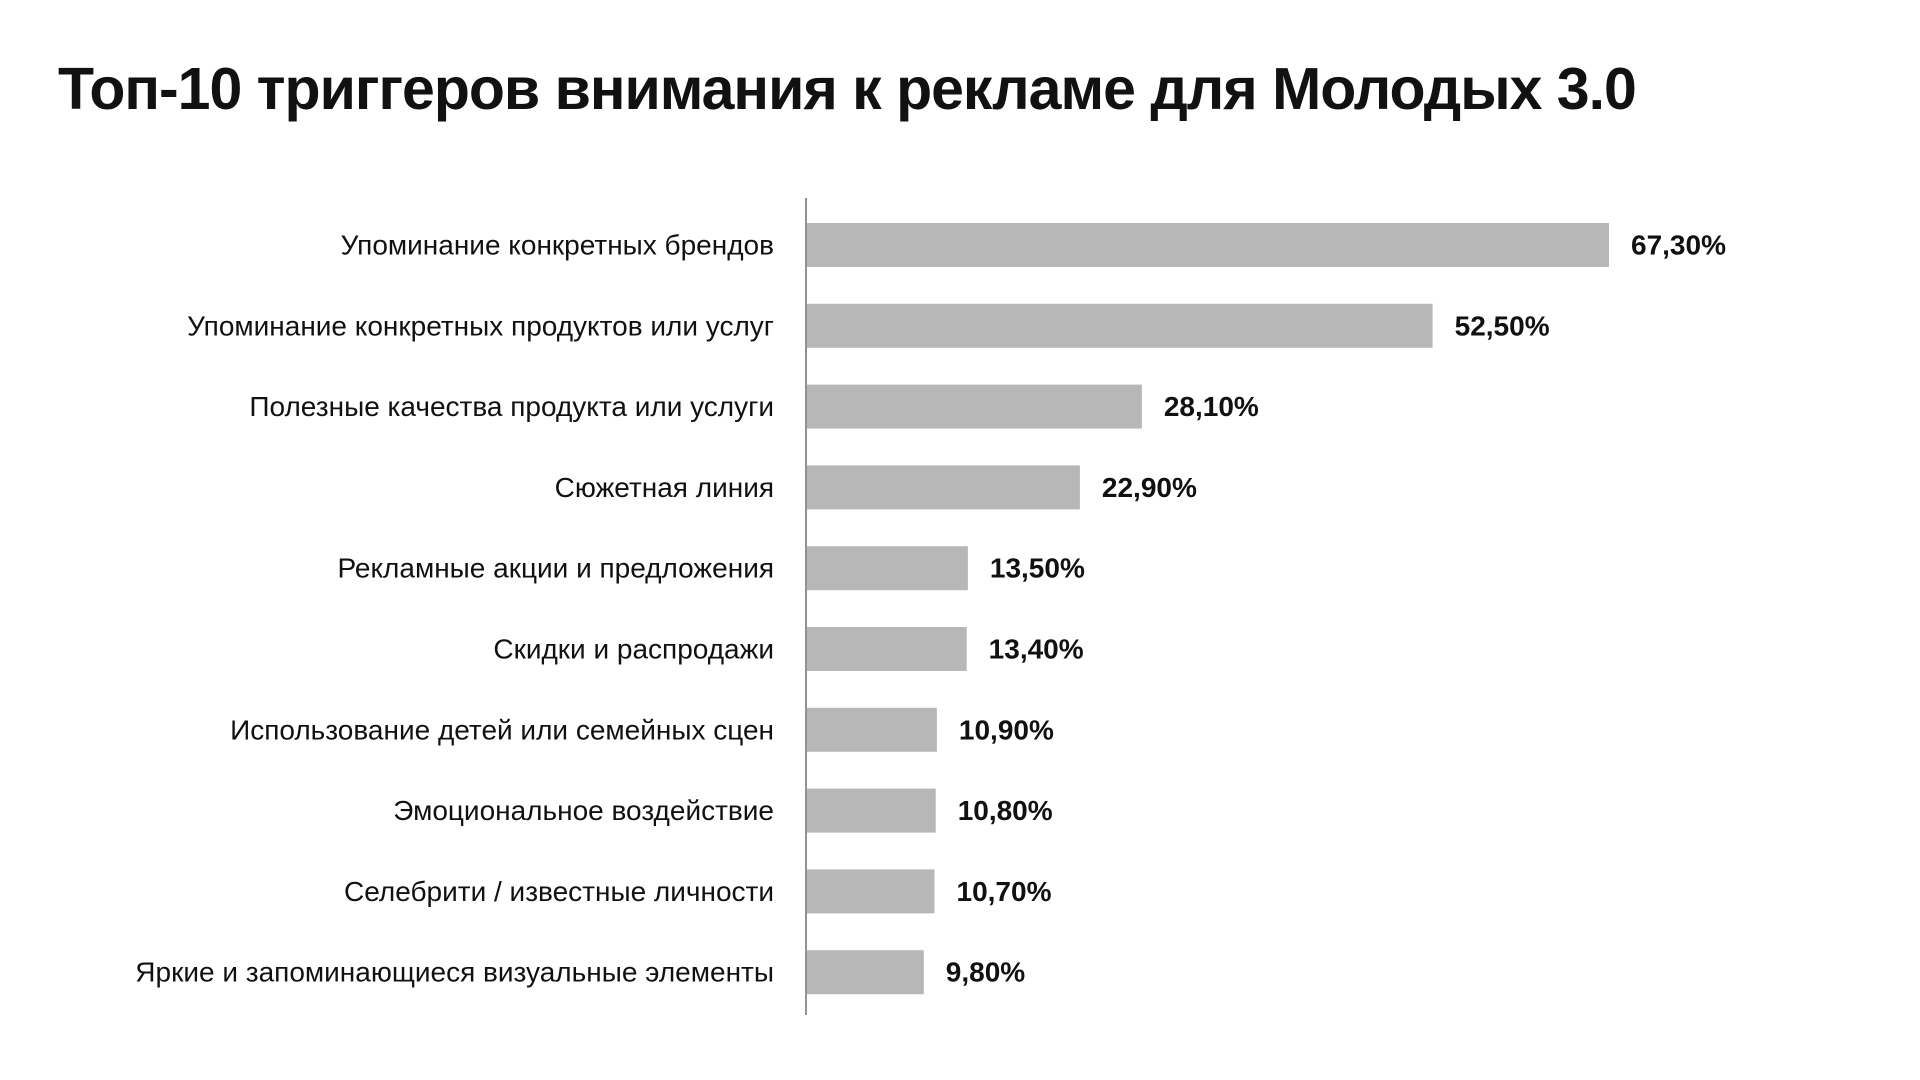 Image resolution: width=1920 pixels, height=1080 pixels. Describe the element at coordinates (664, 487) in the screenshot. I see `category-label-4: Сюжетная линия` at that location.